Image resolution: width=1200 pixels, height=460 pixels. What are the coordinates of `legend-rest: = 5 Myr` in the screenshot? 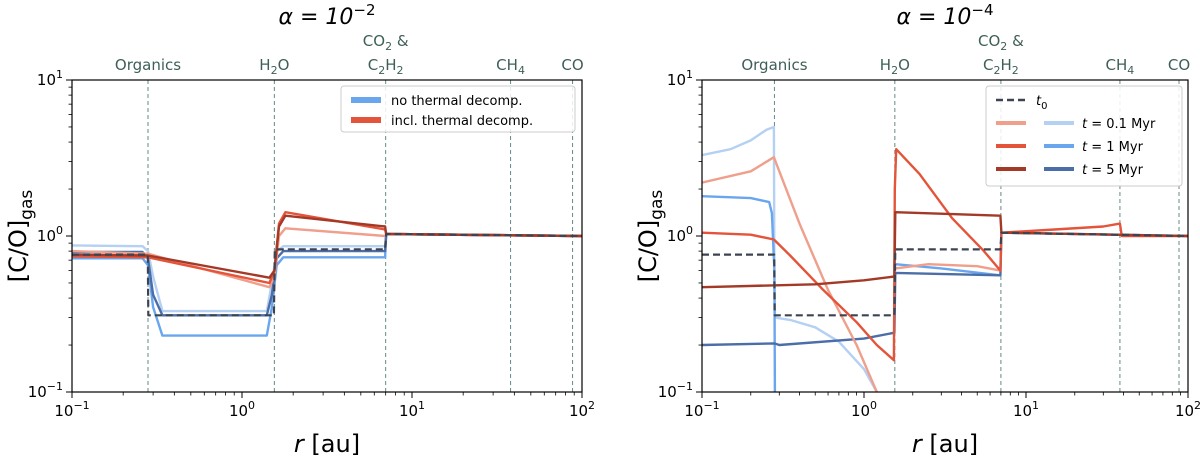 It's located at (1115, 170).